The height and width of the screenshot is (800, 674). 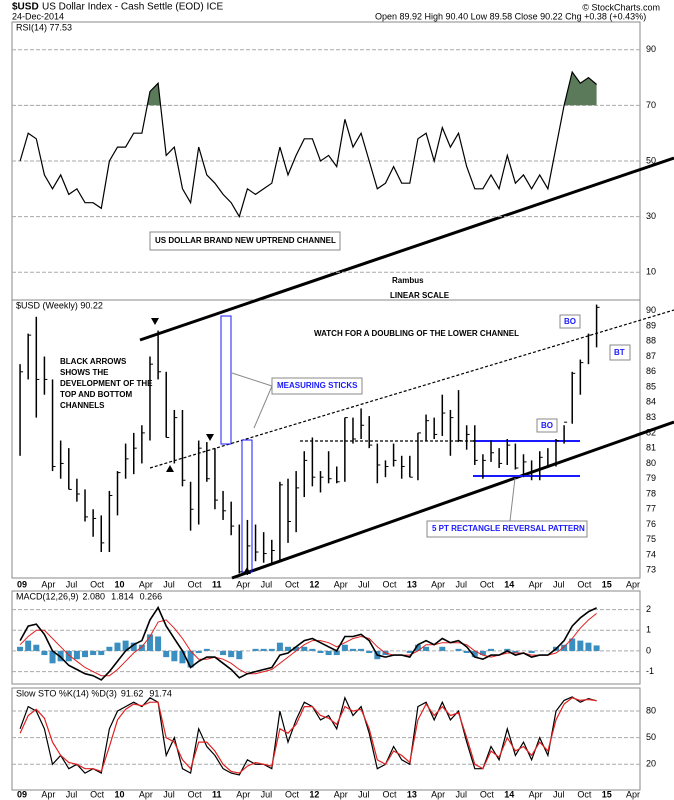 I want to click on y-tick-label: 88, so click(x=651, y=341).